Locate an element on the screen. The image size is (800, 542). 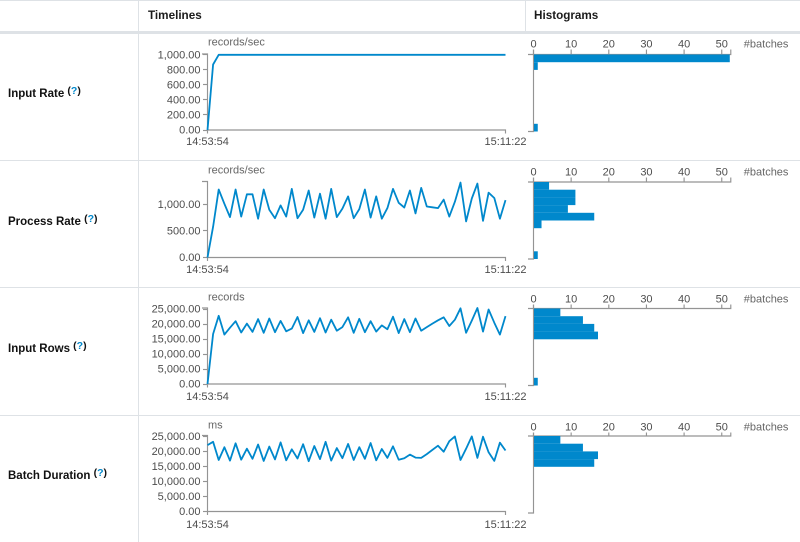
svg-text: 400.00 is located at coordinates (184, 100).